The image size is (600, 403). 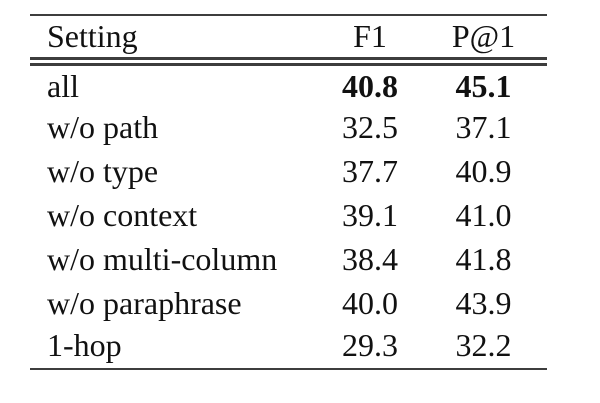 I want to click on f1-cell: 40.0, so click(x=370, y=303).